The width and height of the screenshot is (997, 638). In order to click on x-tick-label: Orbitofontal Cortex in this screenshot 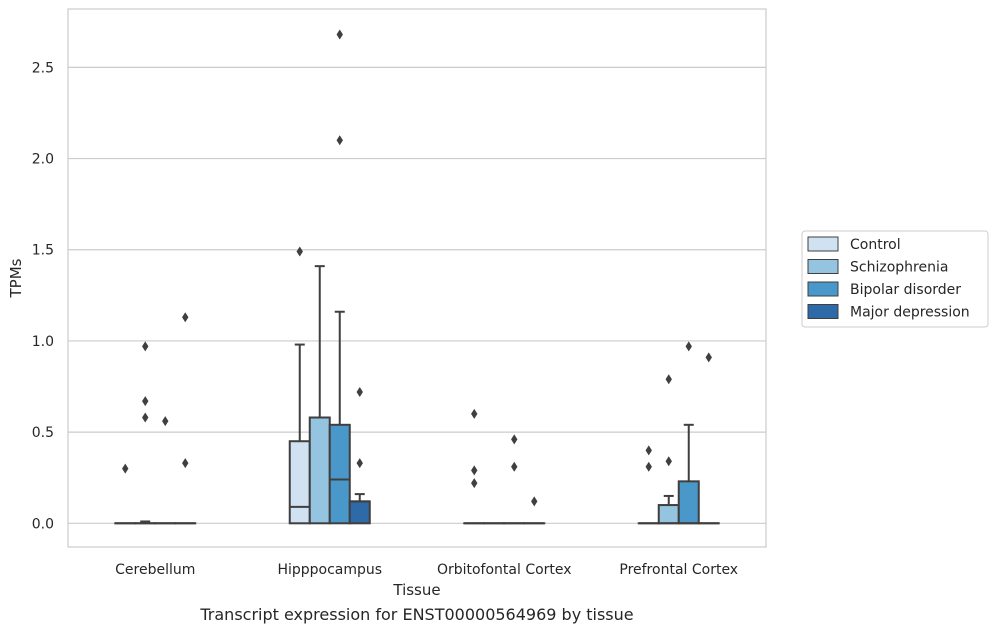, I will do `click(504, 570)`.